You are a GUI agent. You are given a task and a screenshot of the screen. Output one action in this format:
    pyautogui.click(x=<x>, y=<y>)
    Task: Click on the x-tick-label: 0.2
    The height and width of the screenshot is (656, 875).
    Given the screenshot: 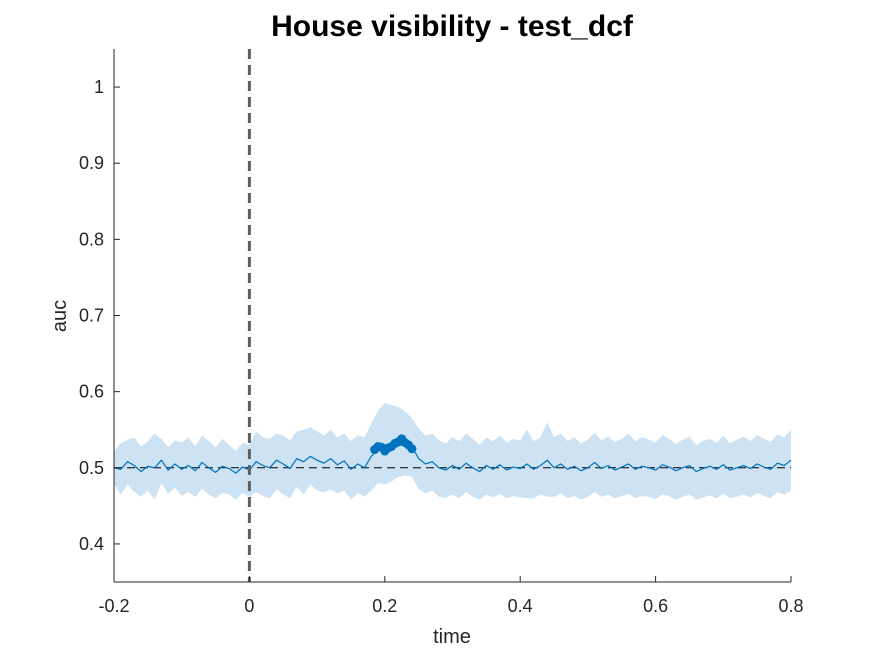 What is the action you would take?
    pyautogui.click(x=384, y=606)
    